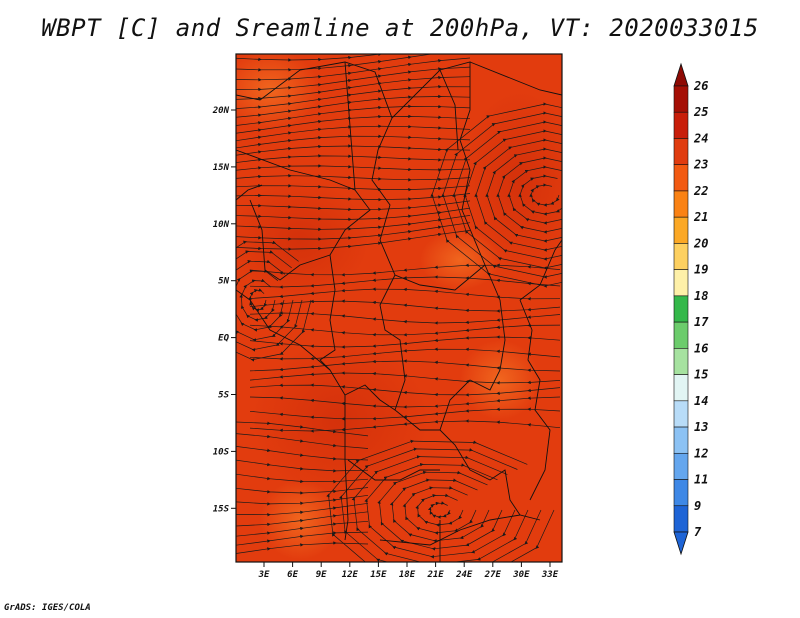 This screenshot has width=800, height=618. I want to click on lon-tick-label: 27E, so click(493, 575).